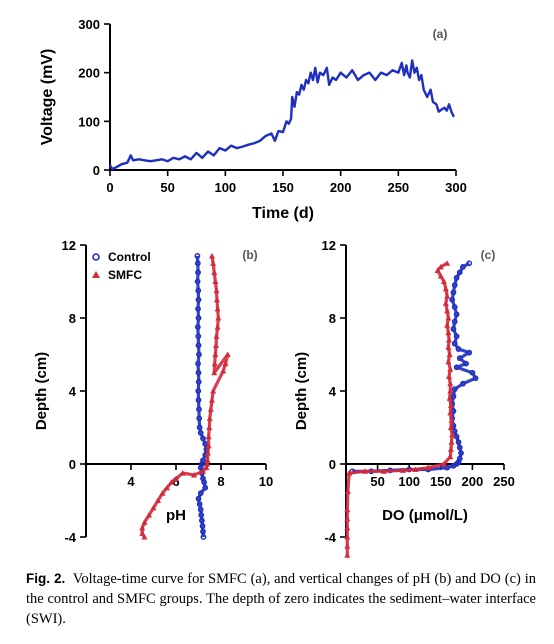 The width and height of the screenshot is (554, 644). What do you see at coordinates (129, 257) in the screenshot?
I see `legend-label: Control` at bounding box center [129, 257].